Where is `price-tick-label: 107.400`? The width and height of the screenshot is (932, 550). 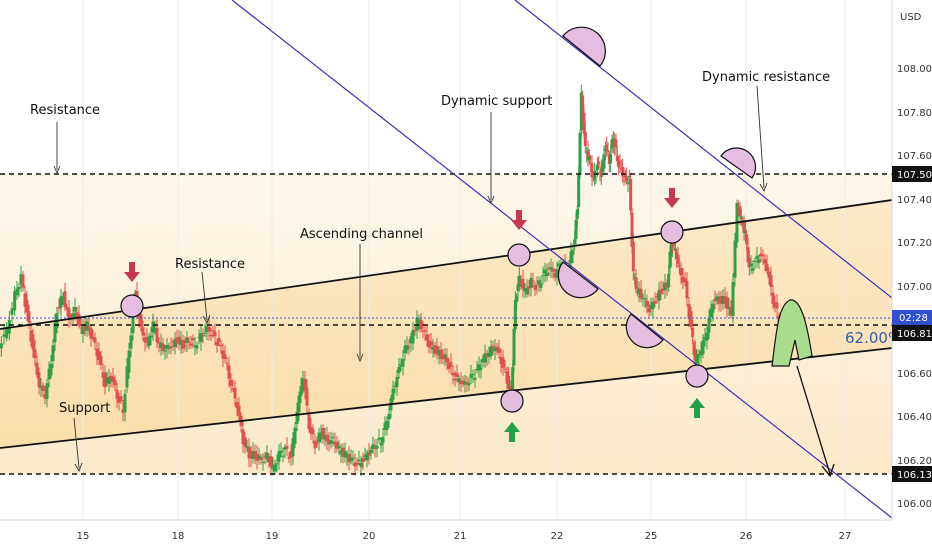
price-tick-label: 107.400 is located at coordinates (914, 200).